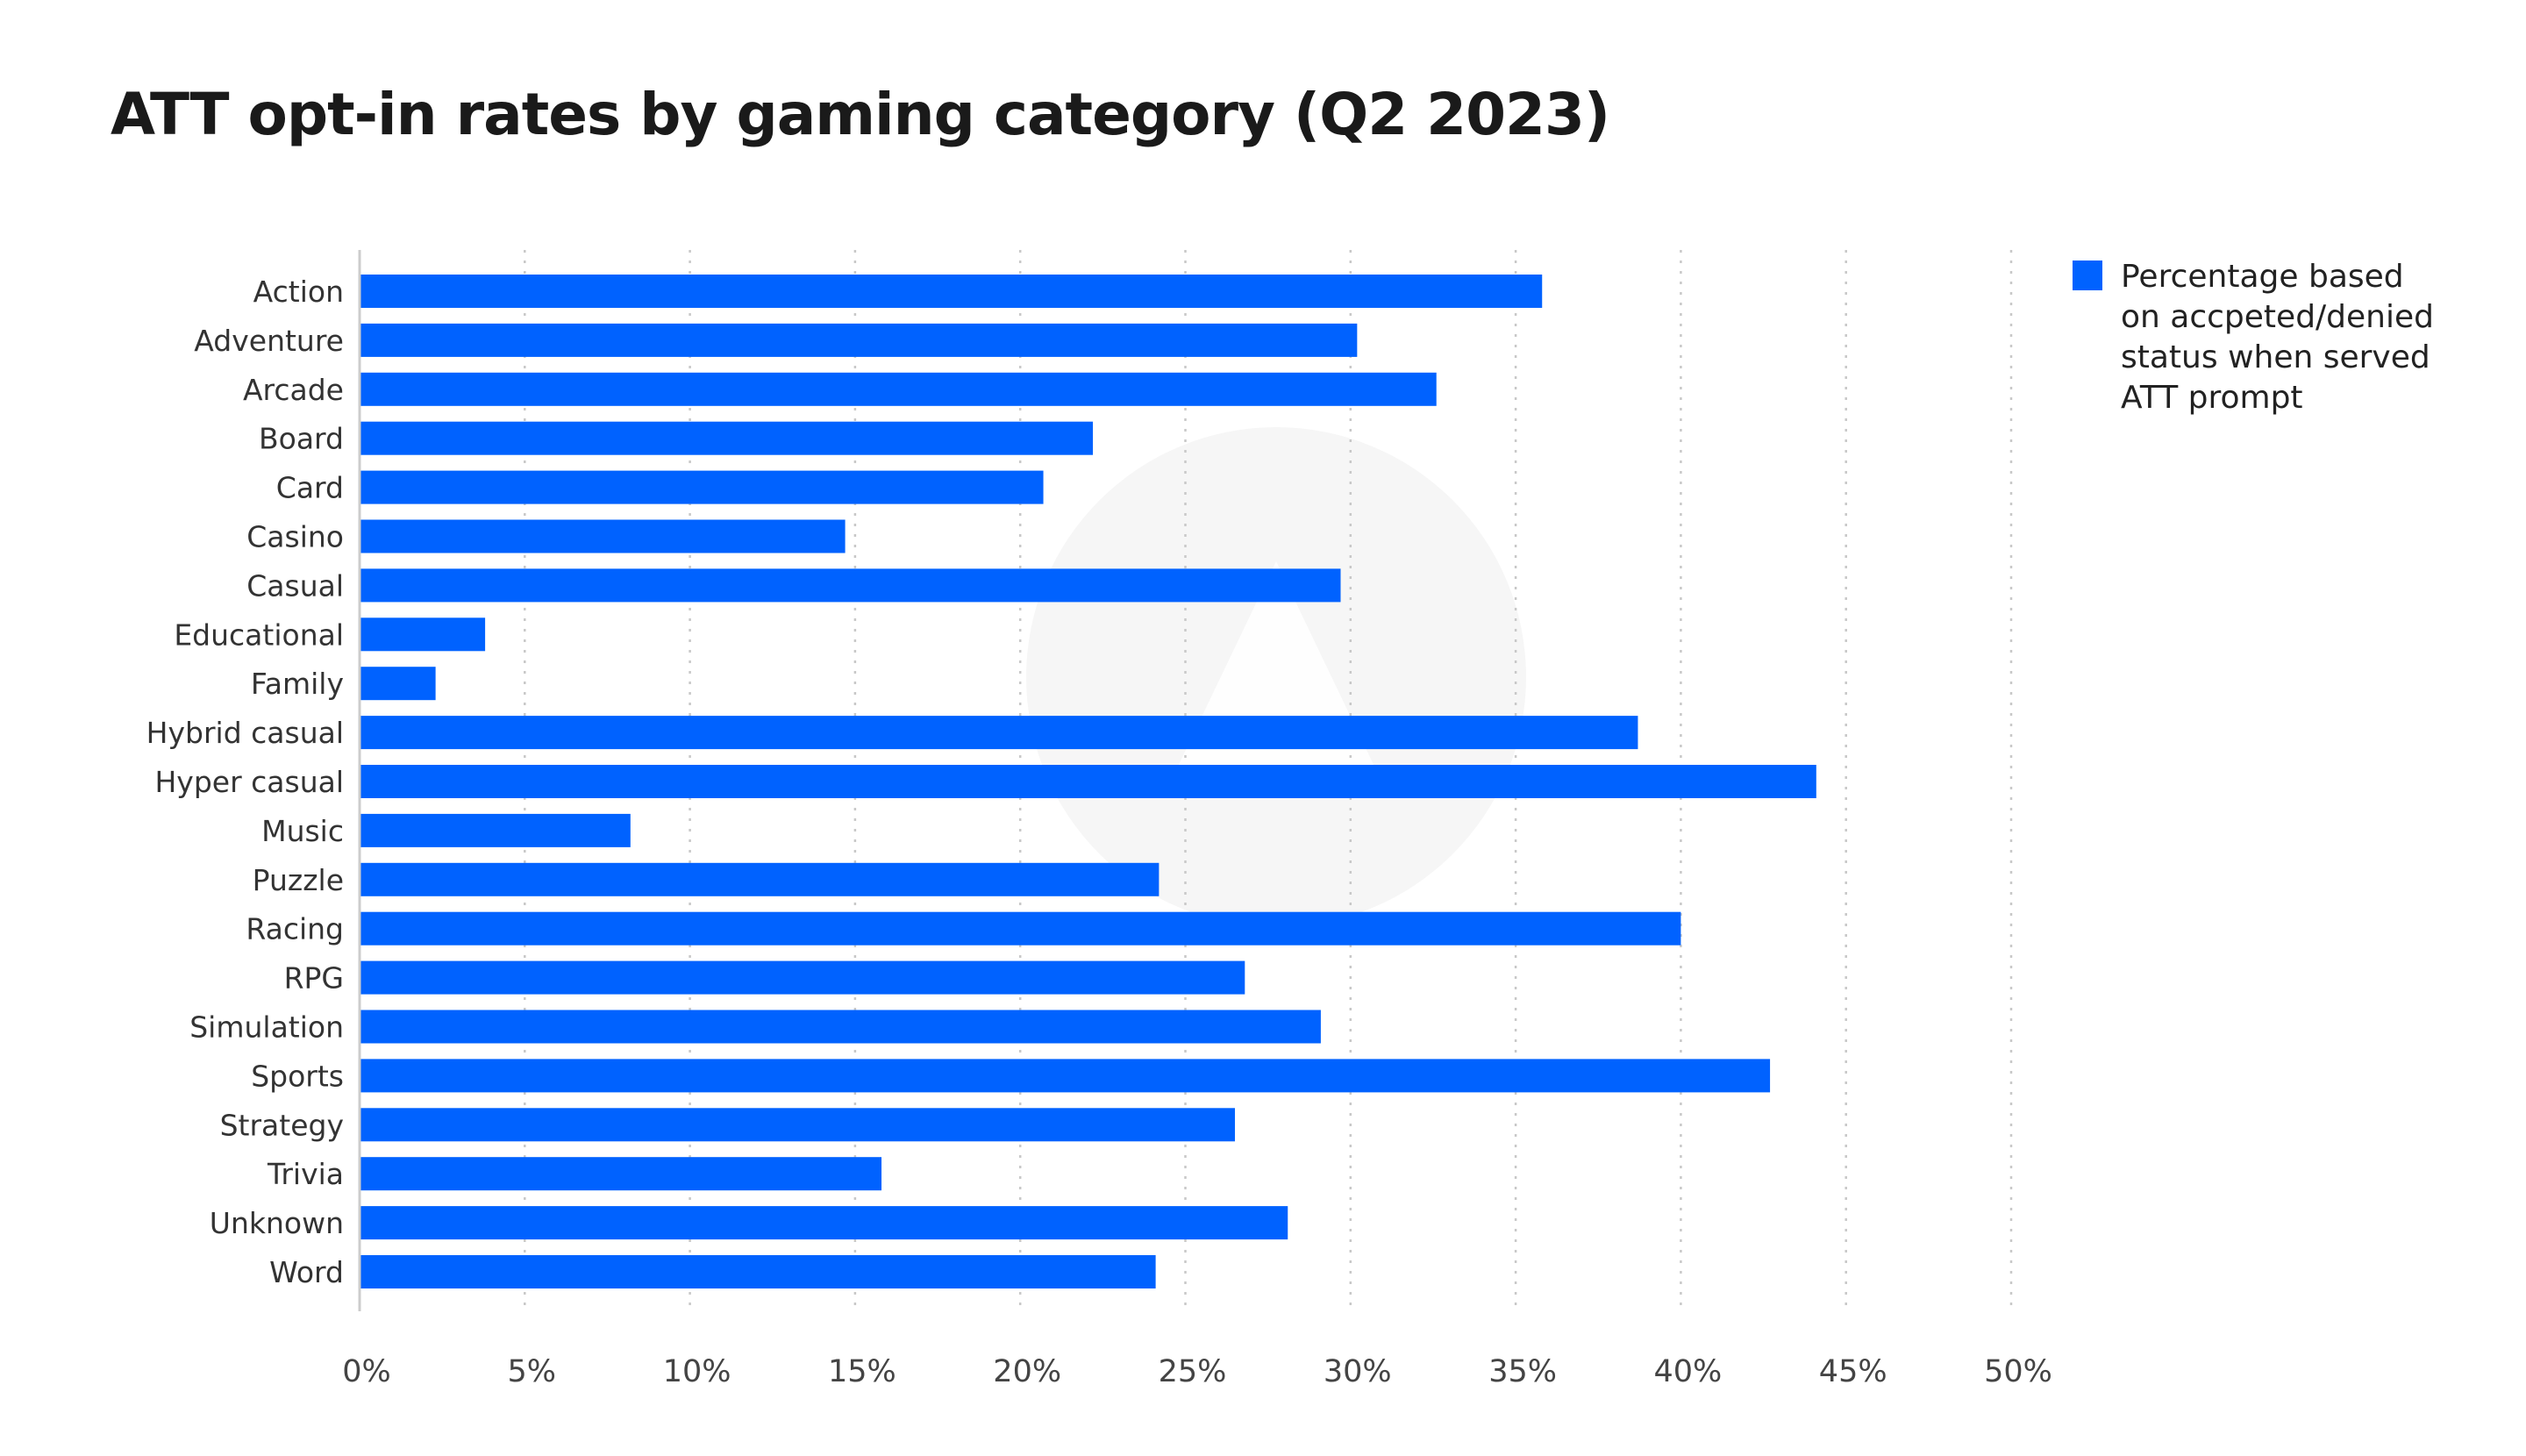 The width and height of the screenshot is (2526, 1456). What do you see at coordinates (532, 1371) in the screenshot?
I see `x-tick-label-5: 5%` at bounding box center [532, 1371].